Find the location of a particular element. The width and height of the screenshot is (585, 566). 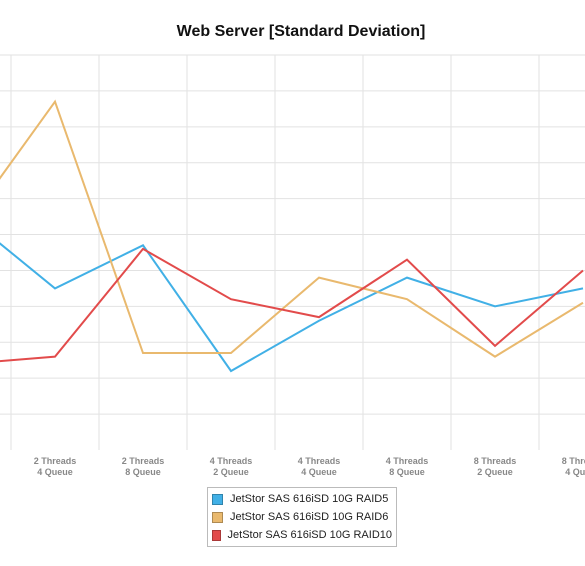

x-tick-label: 8 Threads 2 Queue is located at coordinates (495, 466).